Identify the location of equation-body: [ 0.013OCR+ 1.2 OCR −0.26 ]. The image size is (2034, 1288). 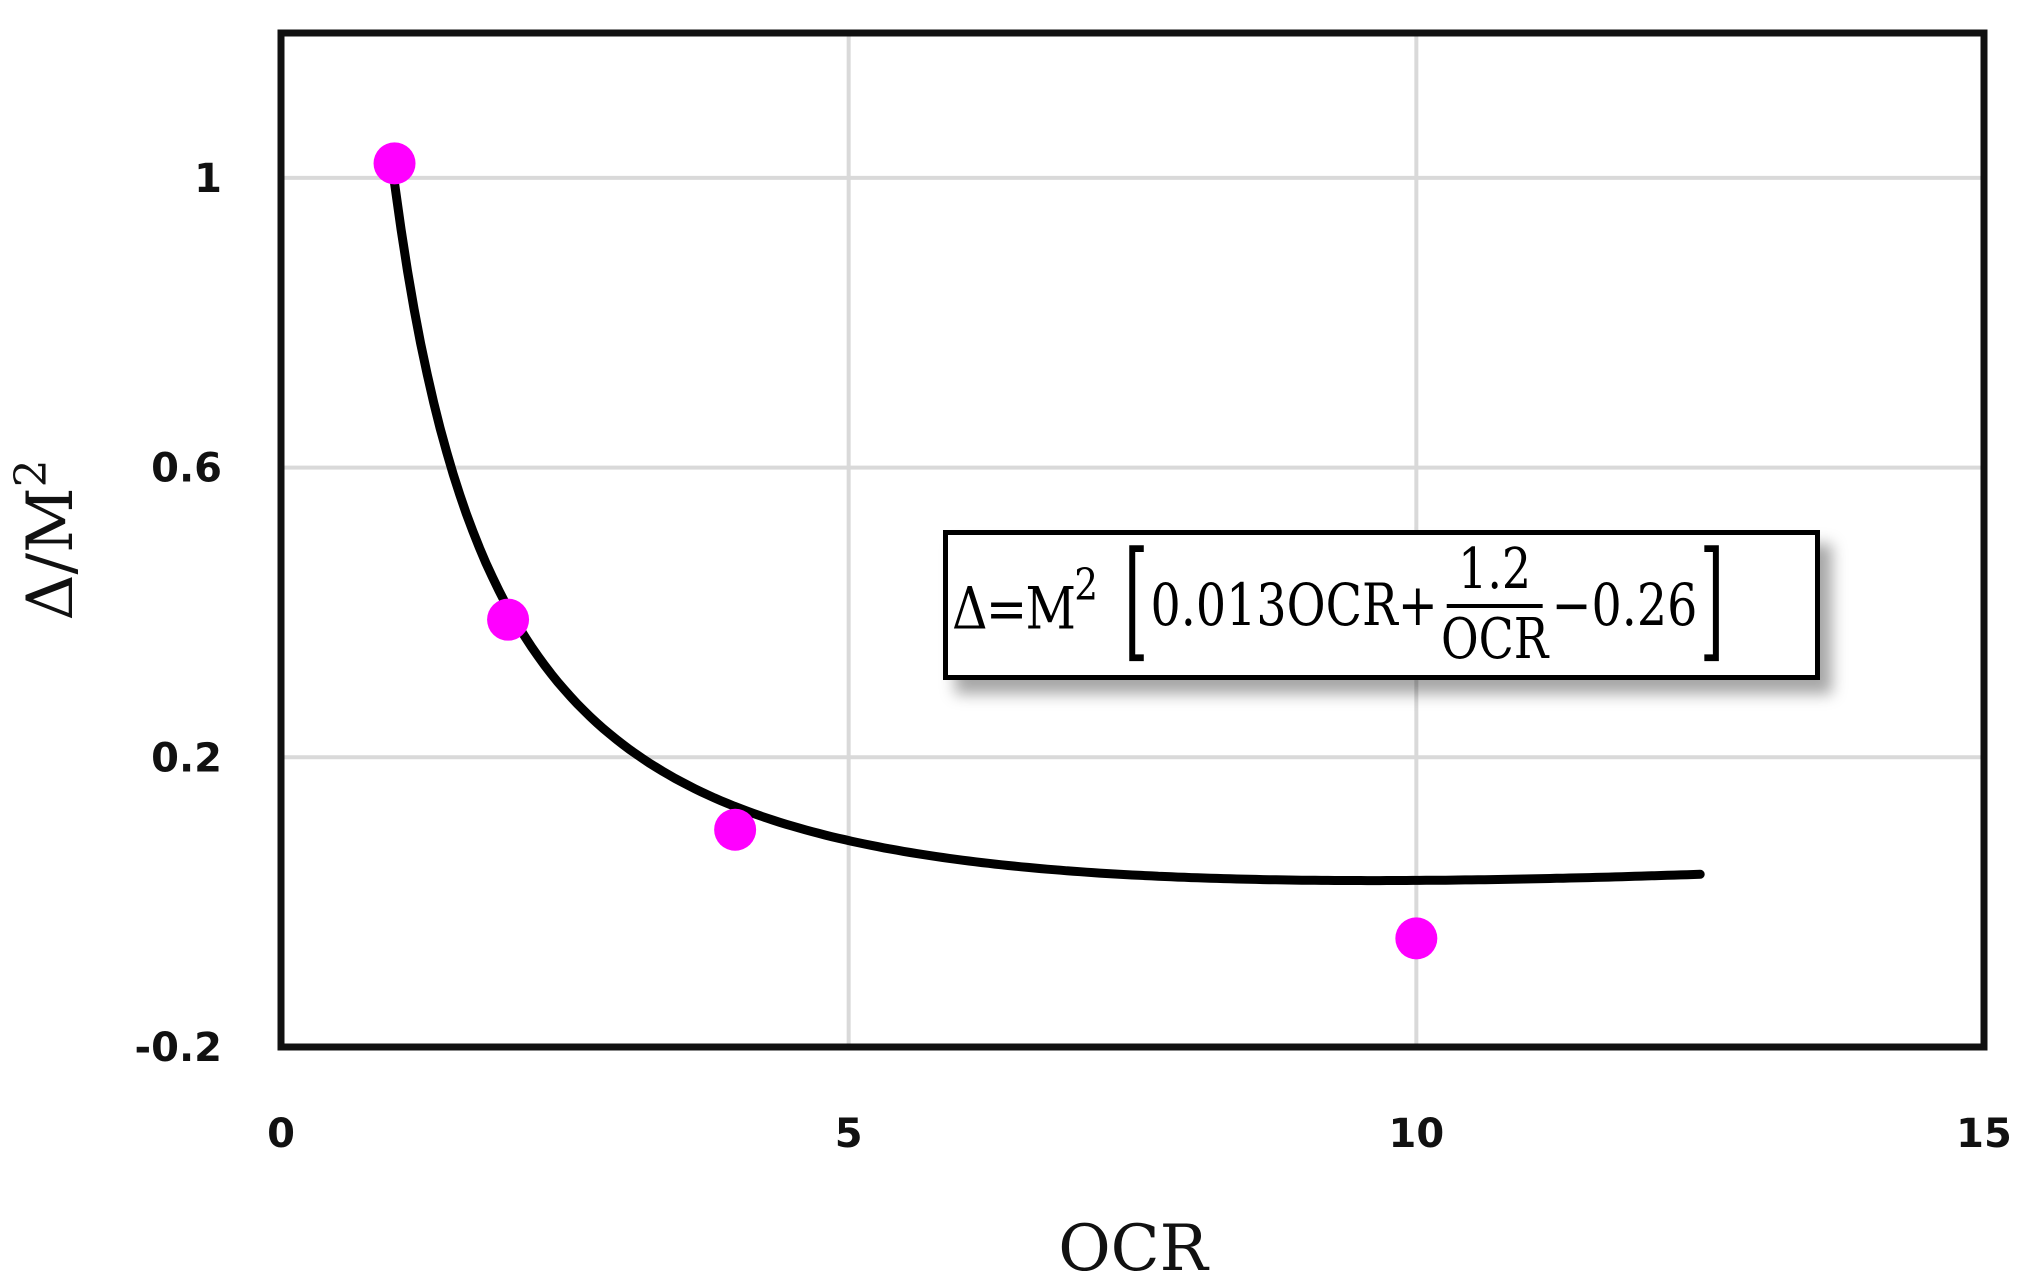
(1423, 599).